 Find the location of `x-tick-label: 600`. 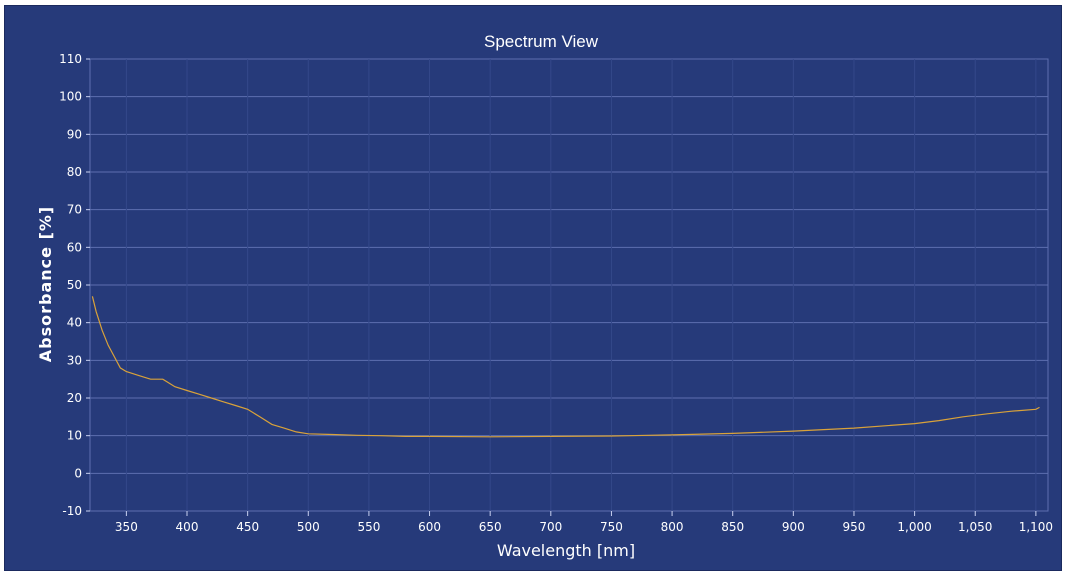

x-tick-label: 600 is located at coordinates (429, 527).